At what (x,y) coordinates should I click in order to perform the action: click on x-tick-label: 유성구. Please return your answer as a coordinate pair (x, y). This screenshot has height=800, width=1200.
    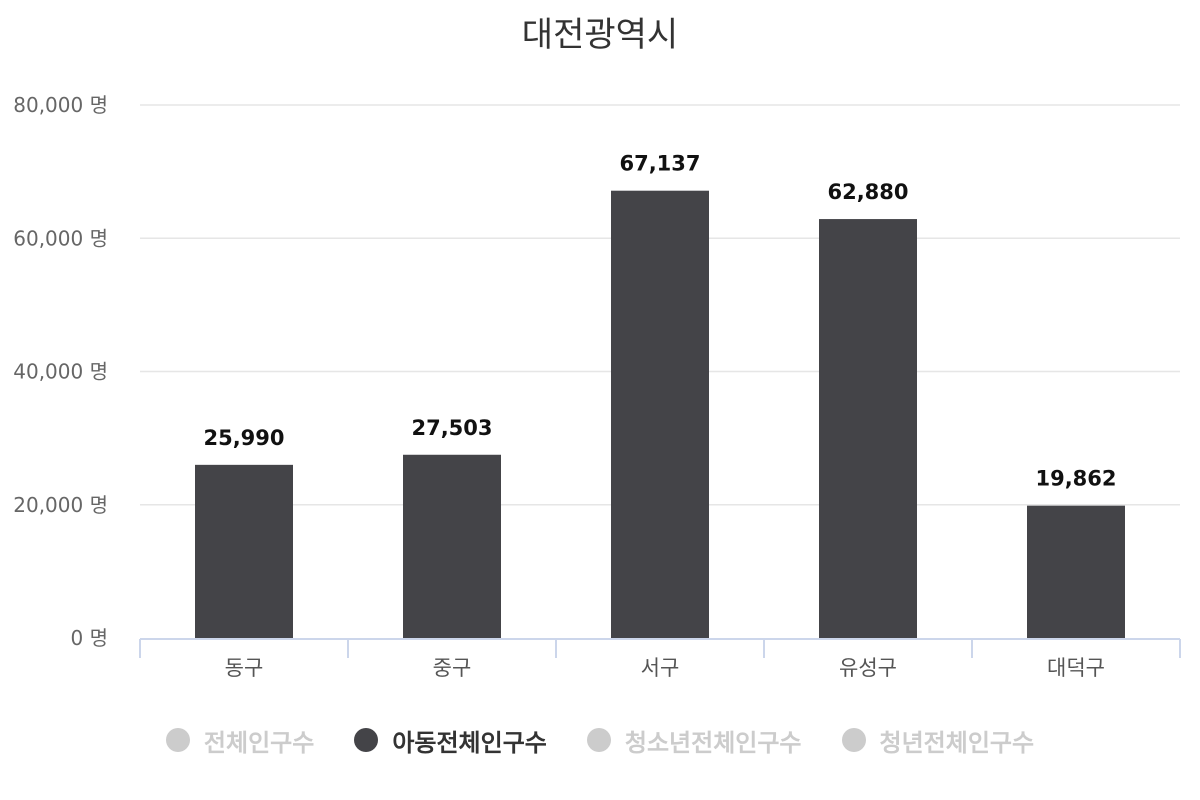
    Looking at the image, I should click on (868, 668).